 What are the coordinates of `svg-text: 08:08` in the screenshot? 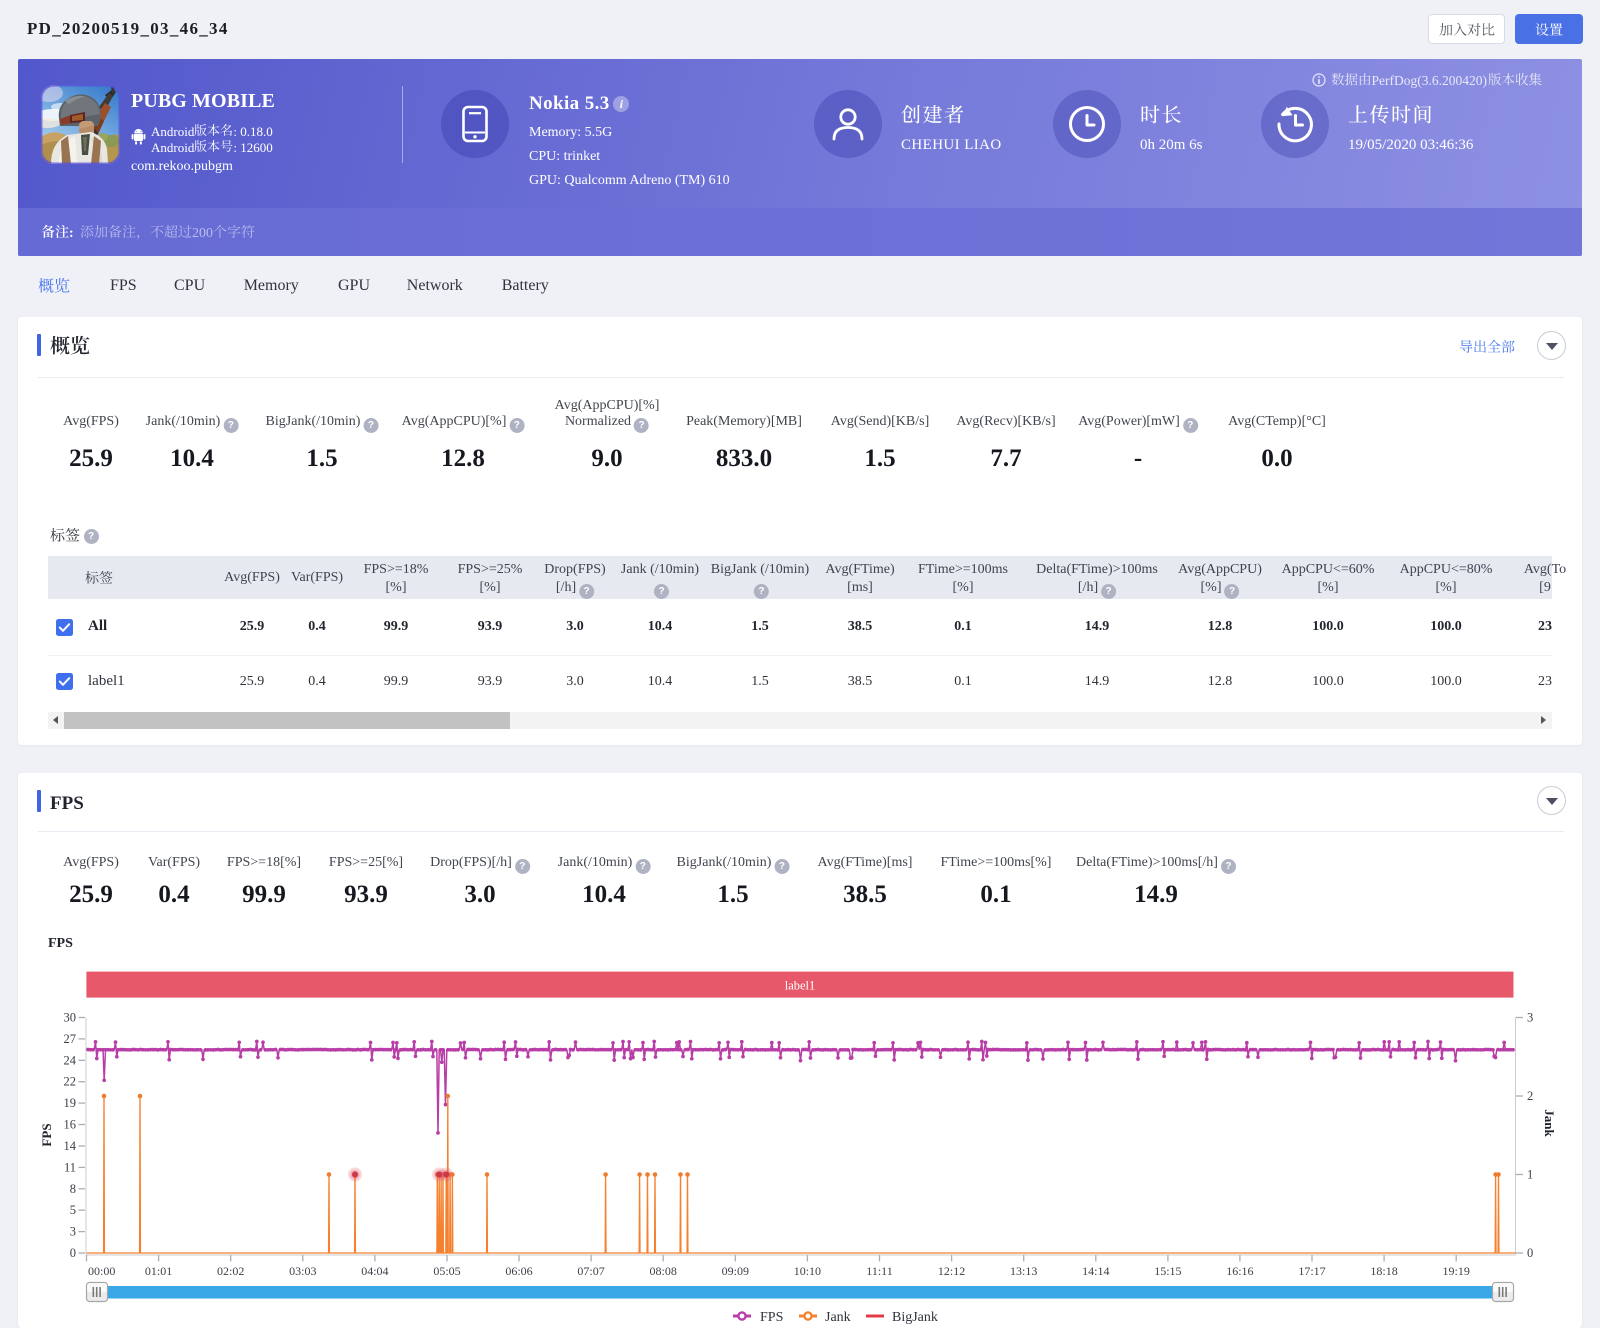 It's located at (663, 1271).